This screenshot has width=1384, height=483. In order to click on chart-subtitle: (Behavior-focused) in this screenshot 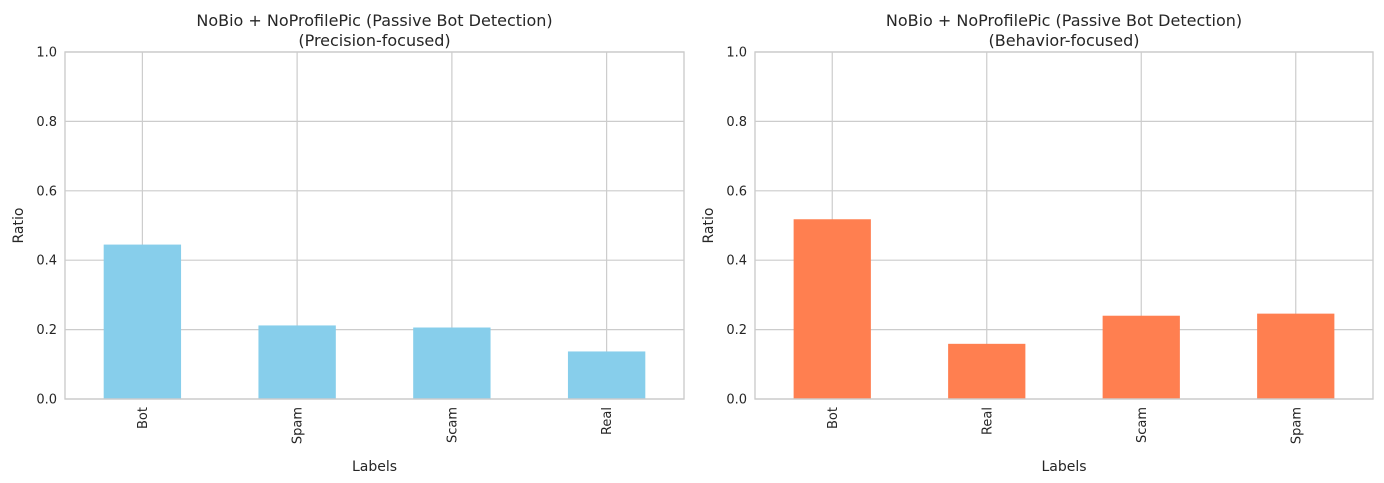, I will do `click(1064, 40)`.